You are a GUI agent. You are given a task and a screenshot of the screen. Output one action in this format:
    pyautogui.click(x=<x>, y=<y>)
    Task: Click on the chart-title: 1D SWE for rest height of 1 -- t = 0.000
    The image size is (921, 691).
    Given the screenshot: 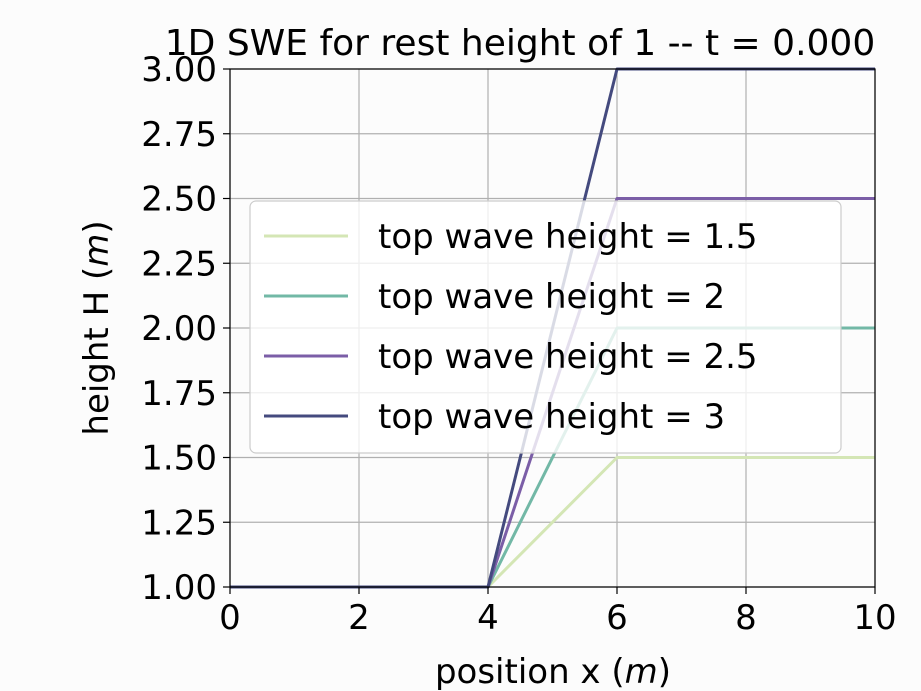 What is the action you would take?
    pyautogui.click(x=520, y=43)
    